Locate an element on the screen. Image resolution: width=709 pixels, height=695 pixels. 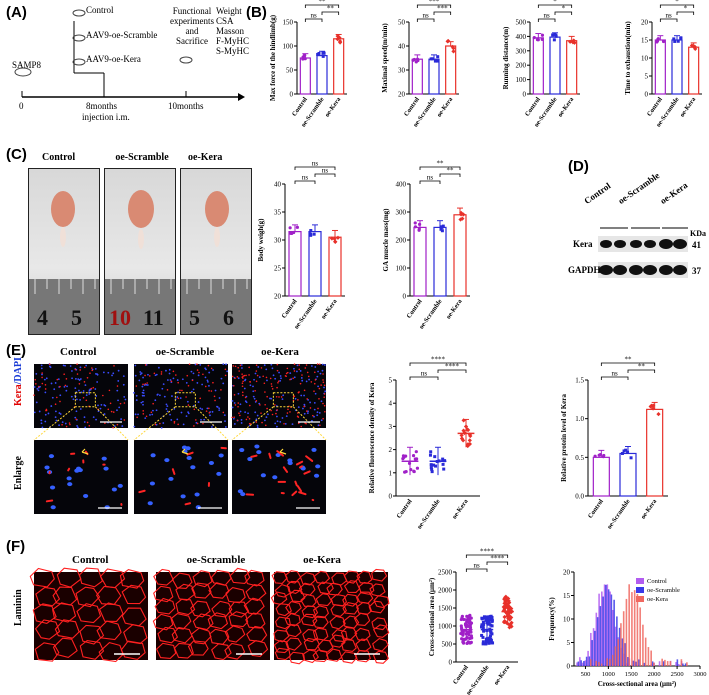
sig-label: *** is located at coordinates (442, 9).